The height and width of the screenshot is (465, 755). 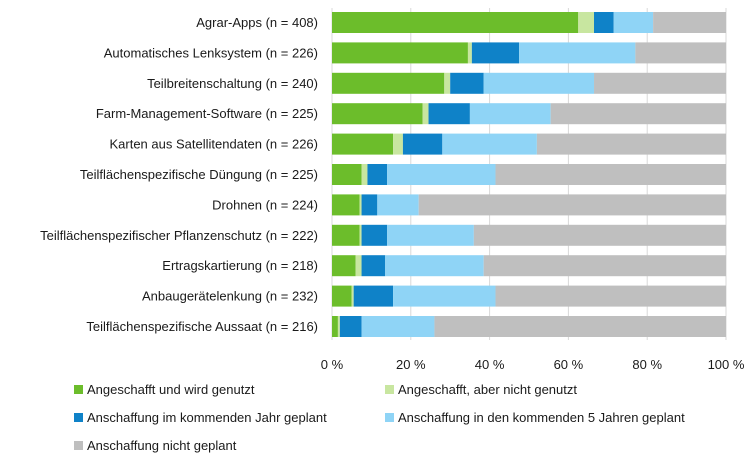 What do you see at coordinates (171, 389) in the screenshot?
I see `legend-label: Angeschafft und wird genutzt` at bounding box center [171, 389].